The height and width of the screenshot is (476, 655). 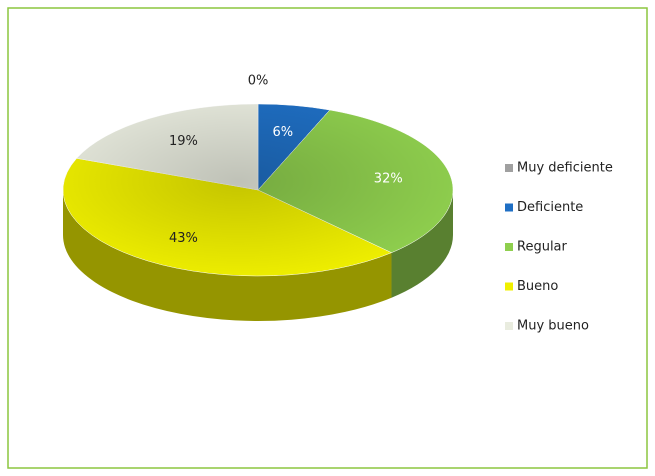 I want to click on legend-label: Bueno, so click(x=537, y=286).